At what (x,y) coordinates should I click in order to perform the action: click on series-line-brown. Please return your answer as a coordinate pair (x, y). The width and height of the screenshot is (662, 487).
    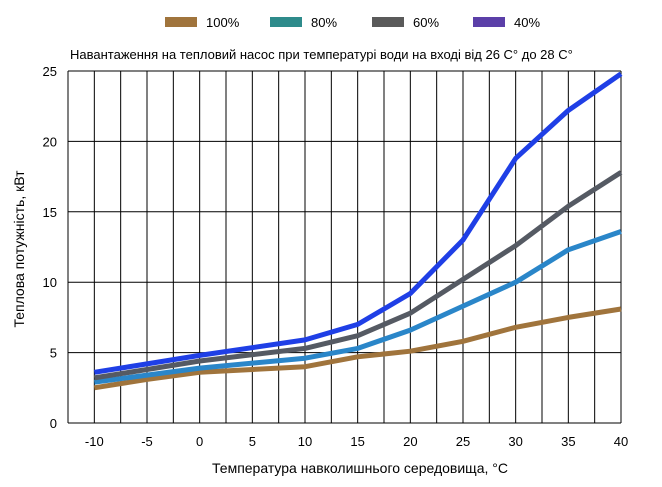
    Looking at the image, I should click on (357, 348).